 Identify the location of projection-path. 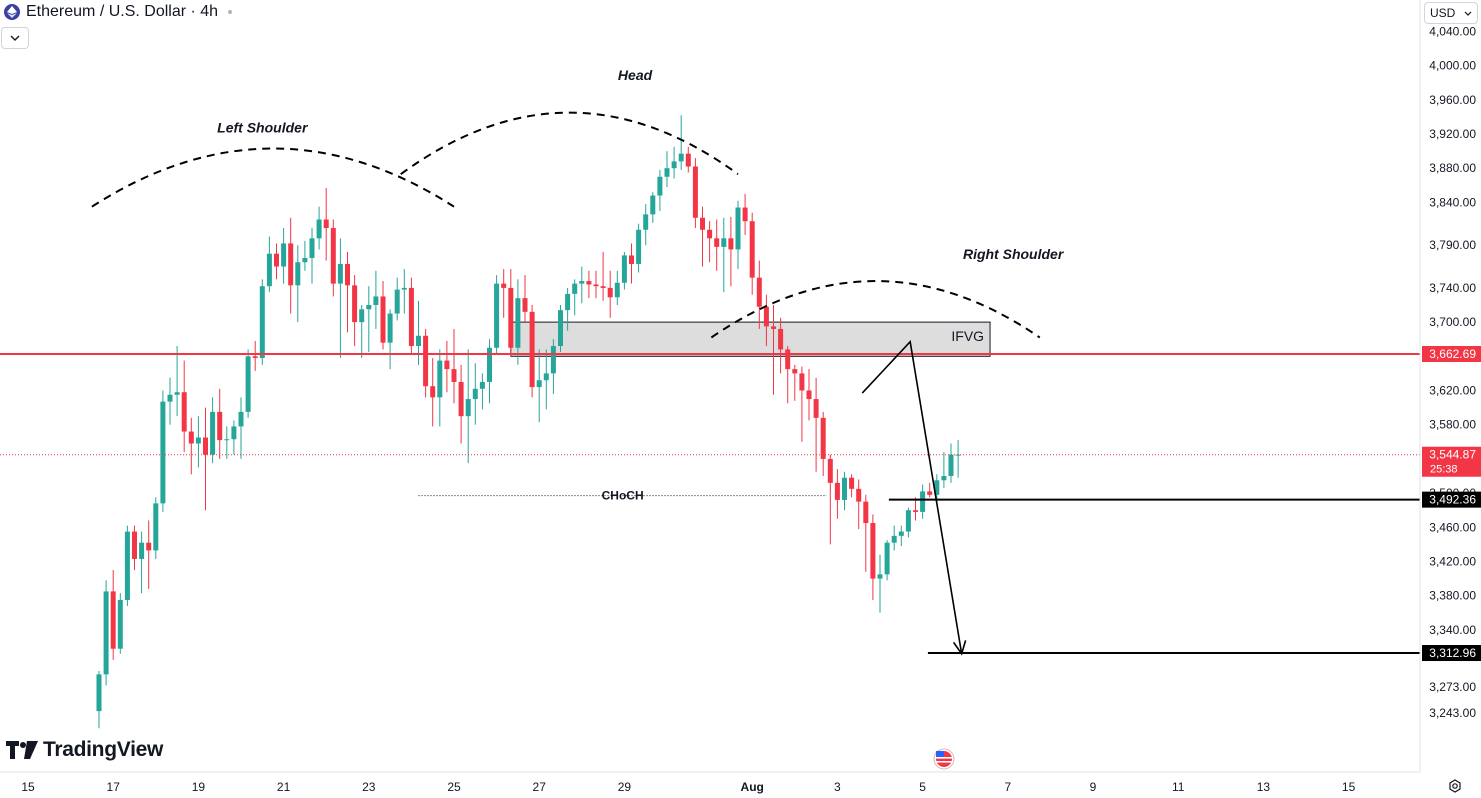
(912, 497).